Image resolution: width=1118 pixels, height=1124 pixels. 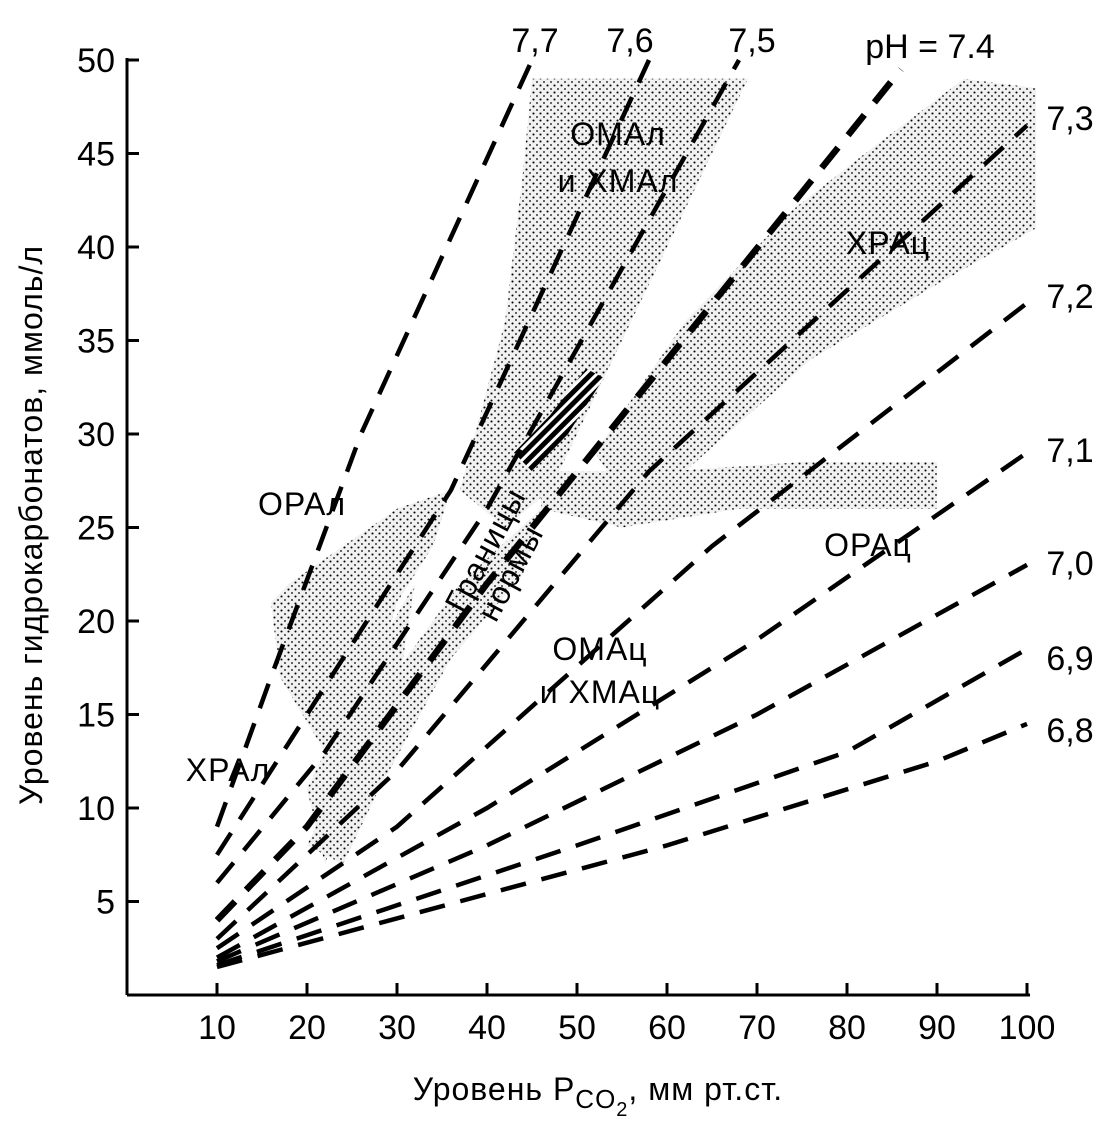 I want to click on y-tick-label-6: 35, so click(x=96, y=342).